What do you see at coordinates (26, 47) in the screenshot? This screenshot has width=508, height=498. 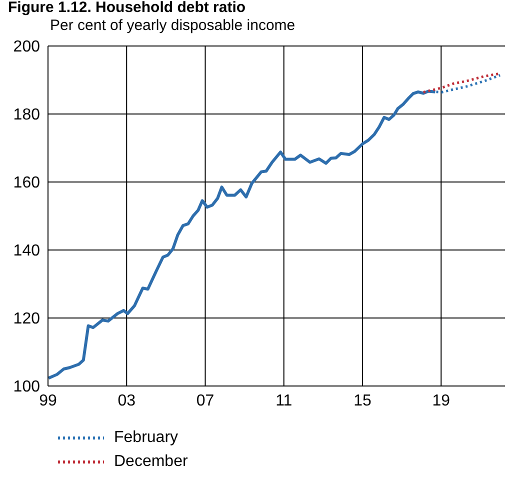 I see `y-tick-label: 200` at bounding box center [26, 47].